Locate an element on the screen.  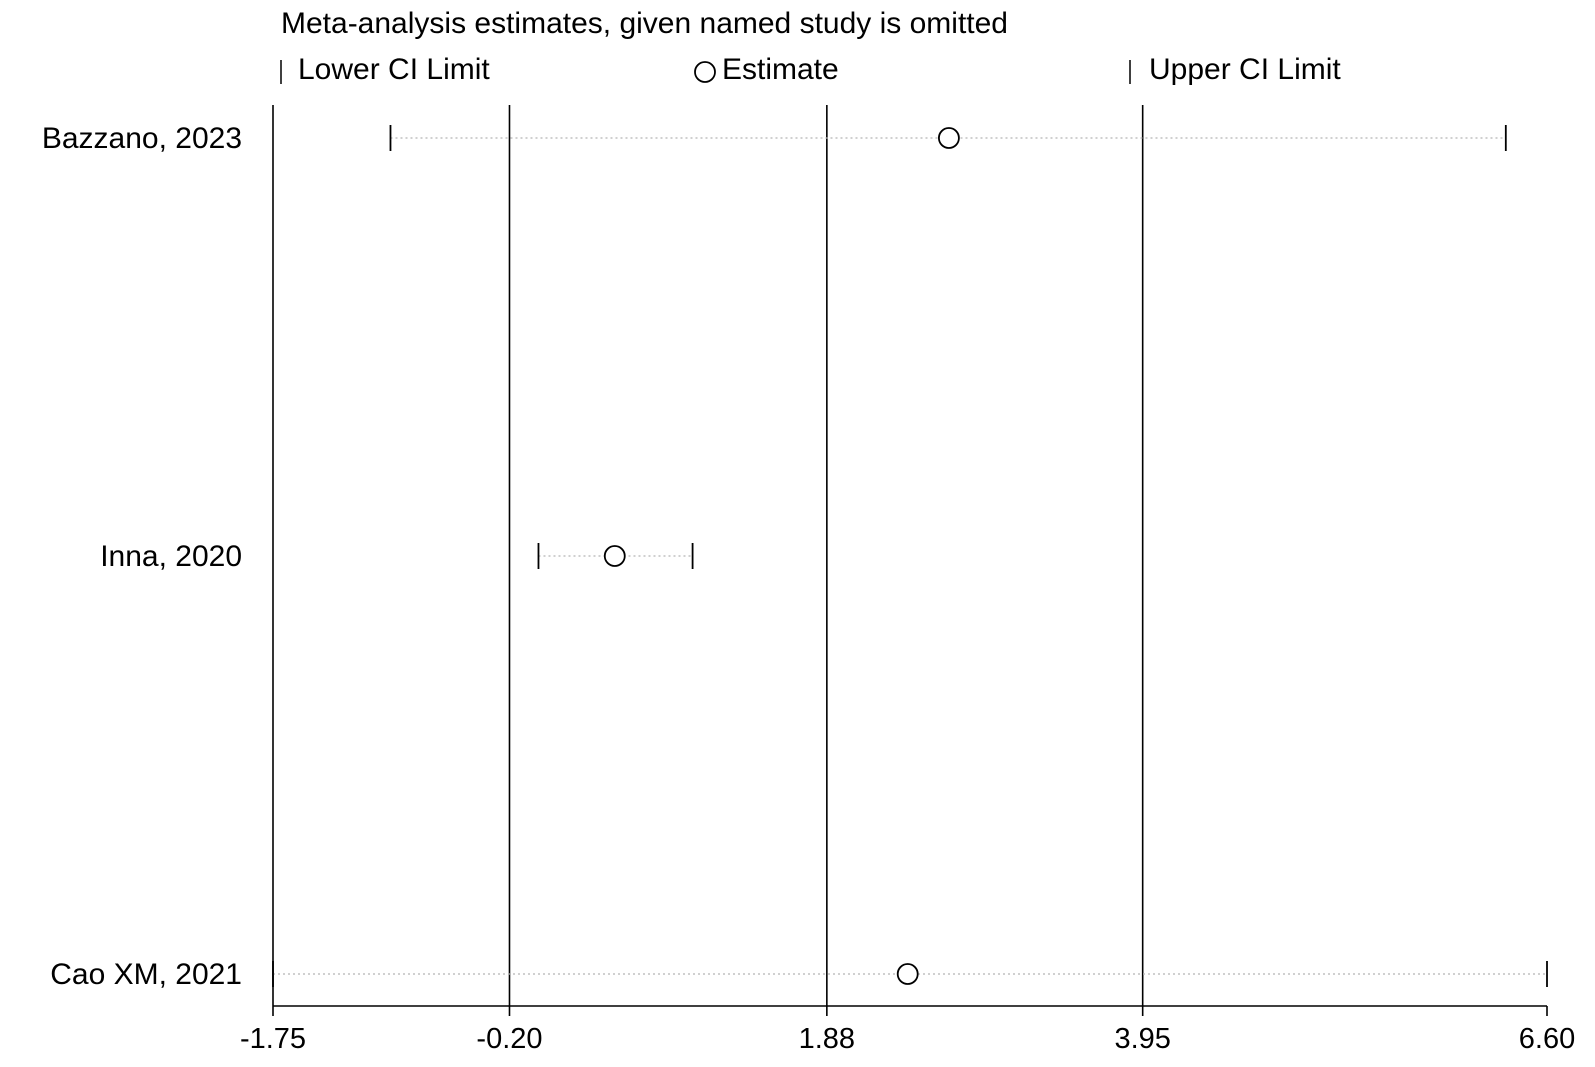
study-row: Cao XM, 2021 is located at coordinates (799, 974).